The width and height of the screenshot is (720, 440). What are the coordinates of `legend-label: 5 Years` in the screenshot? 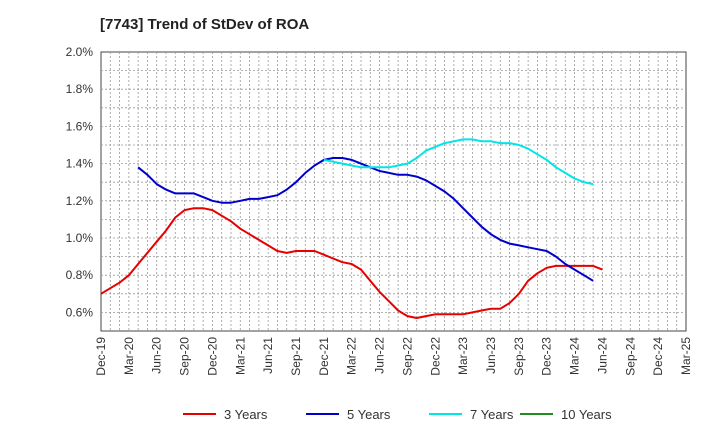 It's located at (369, 414).